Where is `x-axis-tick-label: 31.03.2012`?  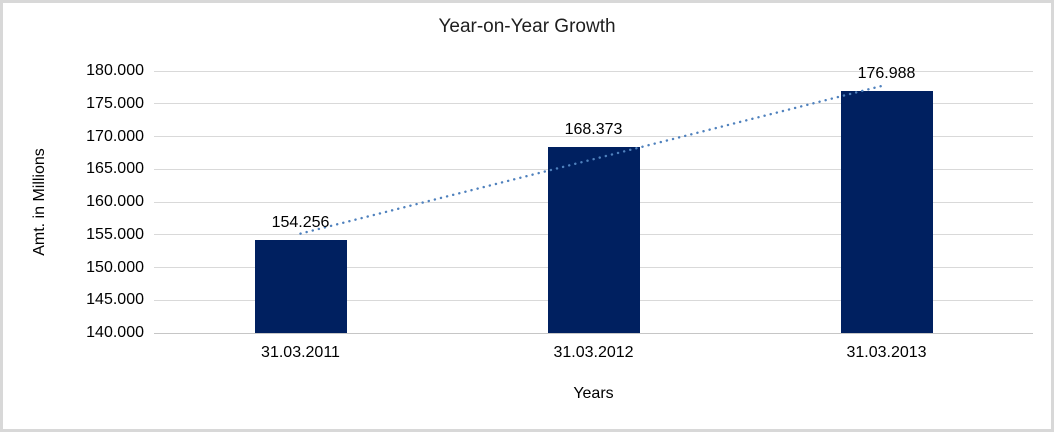 x-axis-tick-label: 31.03.2012 is located at coordinates (593, 352).